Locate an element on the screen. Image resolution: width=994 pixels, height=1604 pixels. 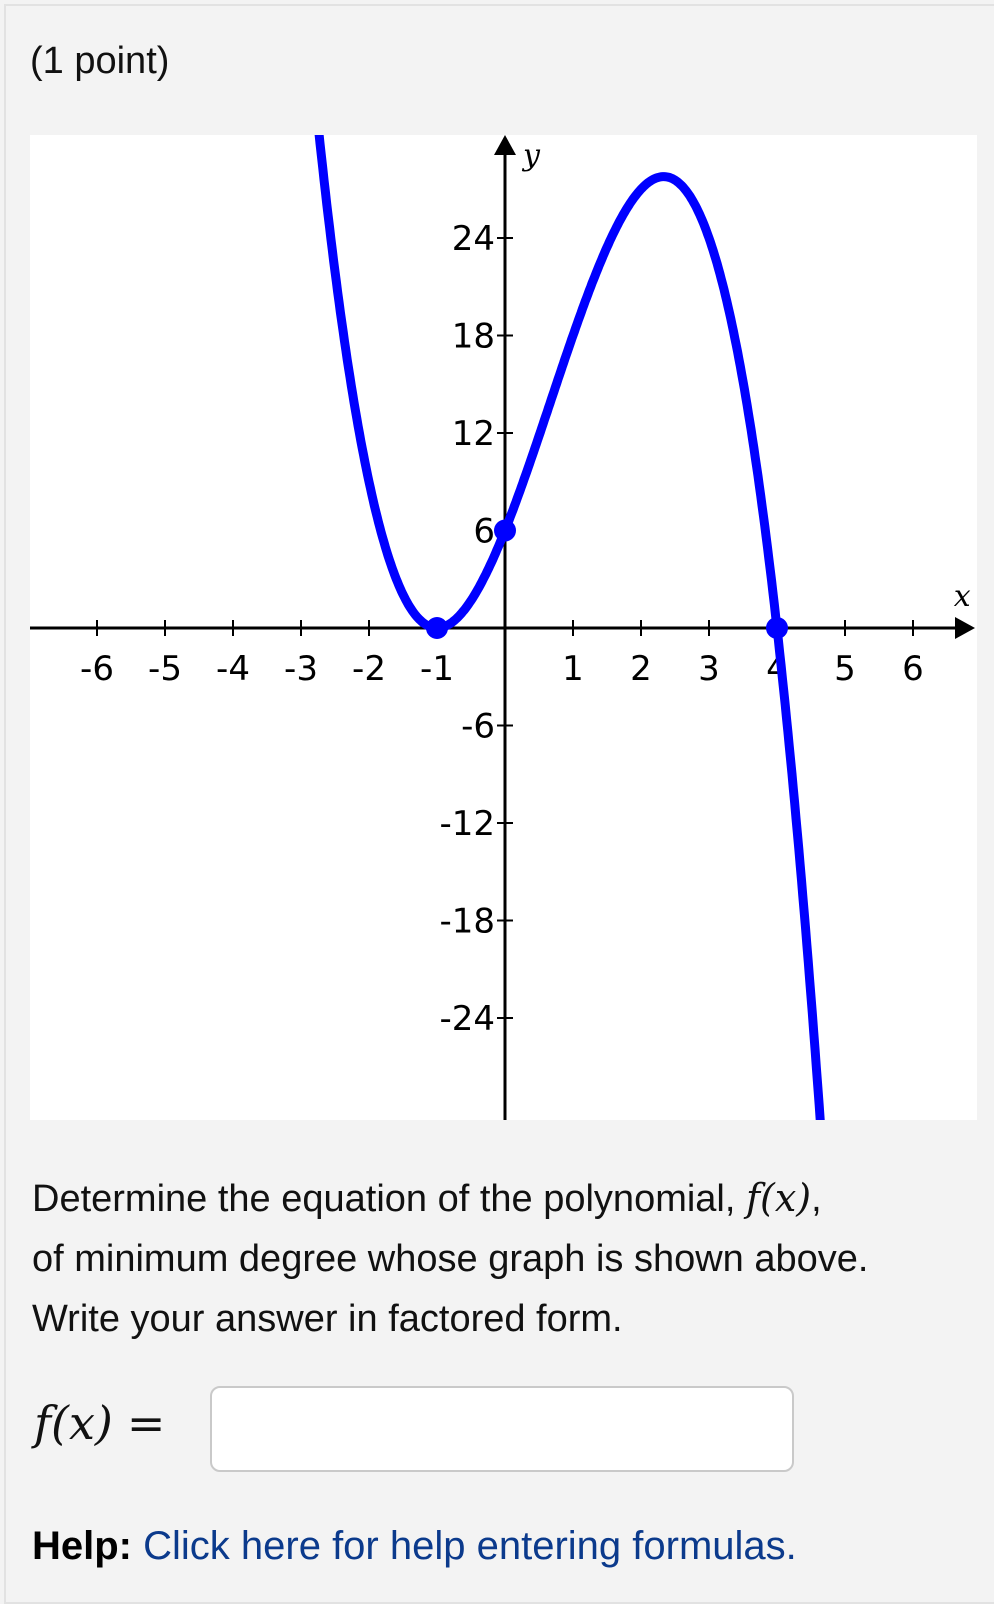
help-formulas-link: Click here for help entering formulas. is located at coordinates (470, 1546).